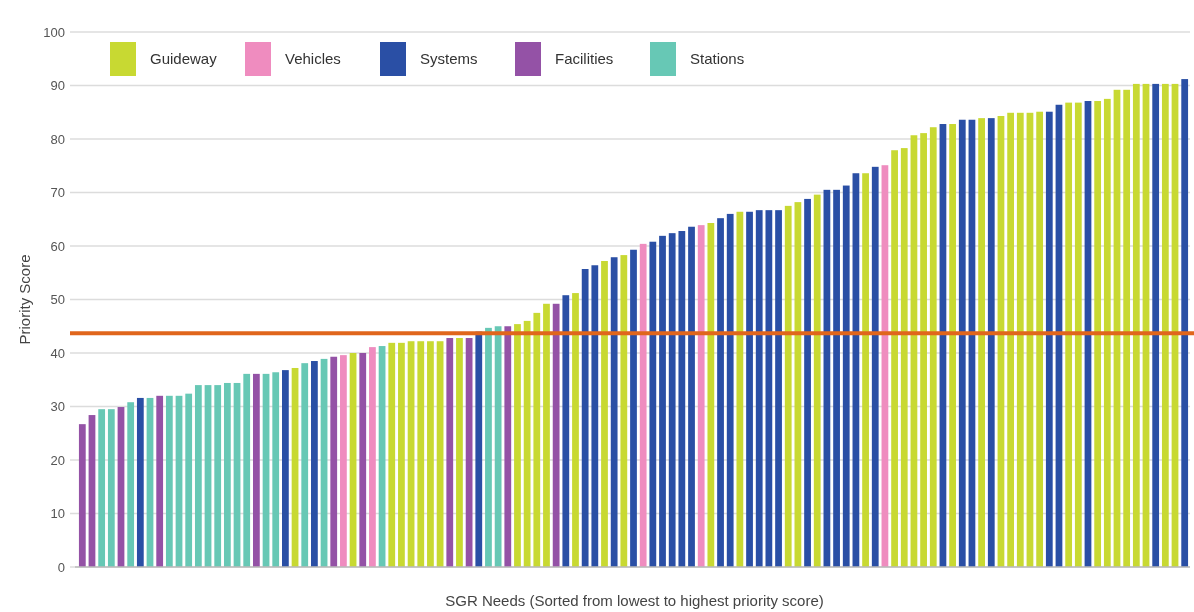 The height and width of the screenshot is (612, 1194). Describe the element at coordinates (449, 59) in the screenshot. I see `legend-label: Systems` at that location.